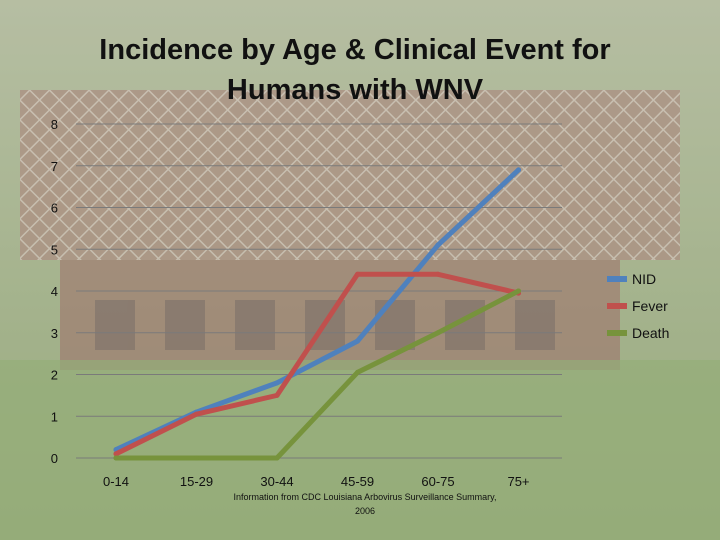 This screenshot has width=720, height=540. I want to click on y-tick-label: 0, so click(54, 458).